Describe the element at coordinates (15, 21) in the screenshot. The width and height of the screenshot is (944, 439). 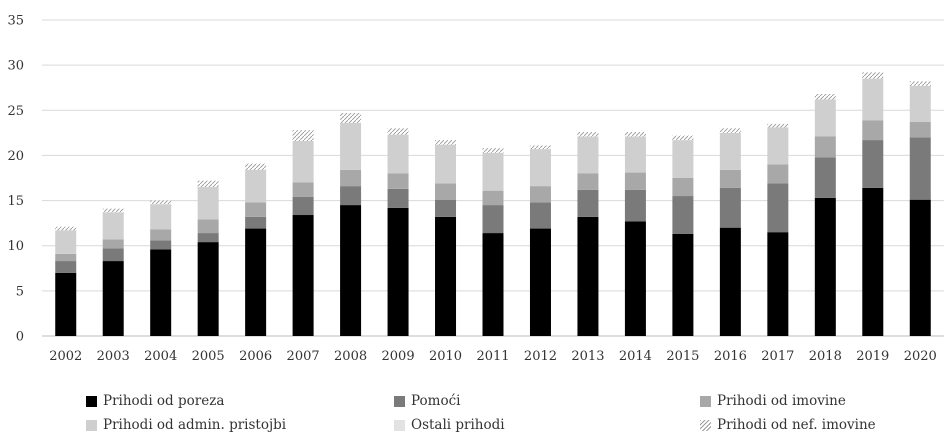
I see `y-tick-label: 35` at that location.